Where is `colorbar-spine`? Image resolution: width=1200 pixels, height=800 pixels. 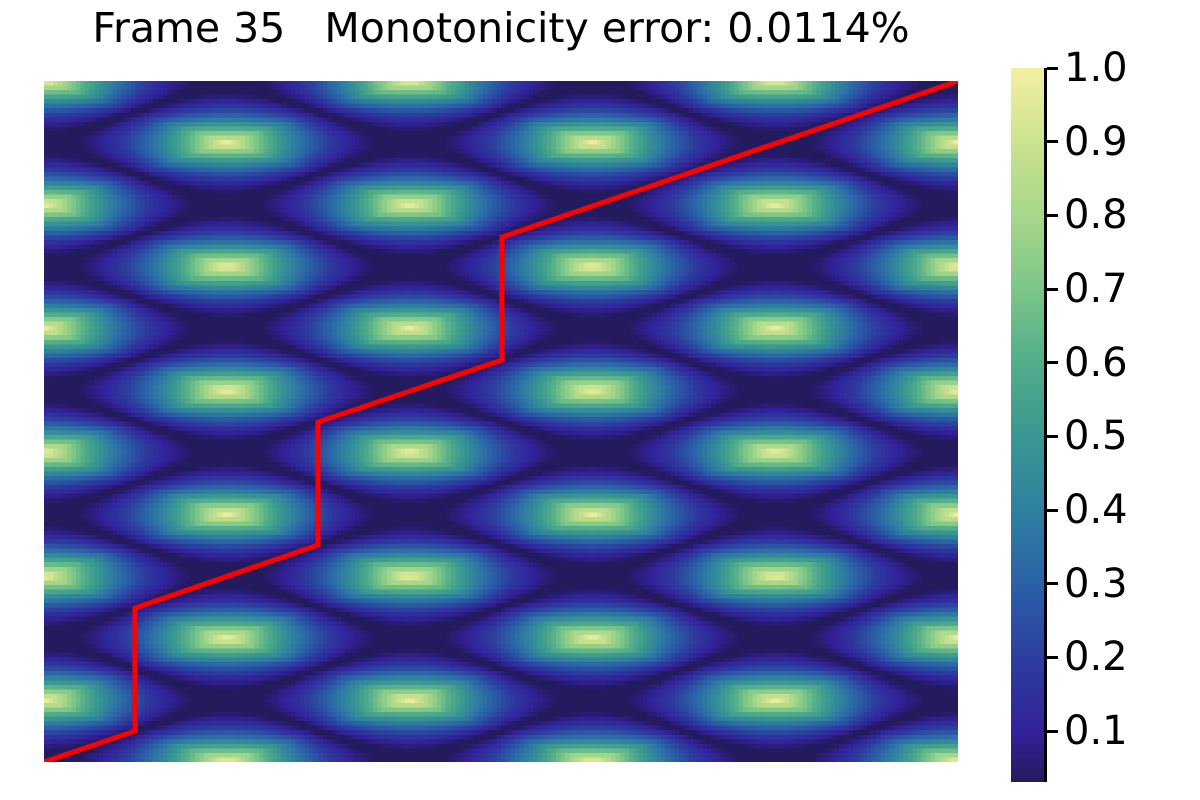 colorbar-spine is located at coordinates (1045, 425).